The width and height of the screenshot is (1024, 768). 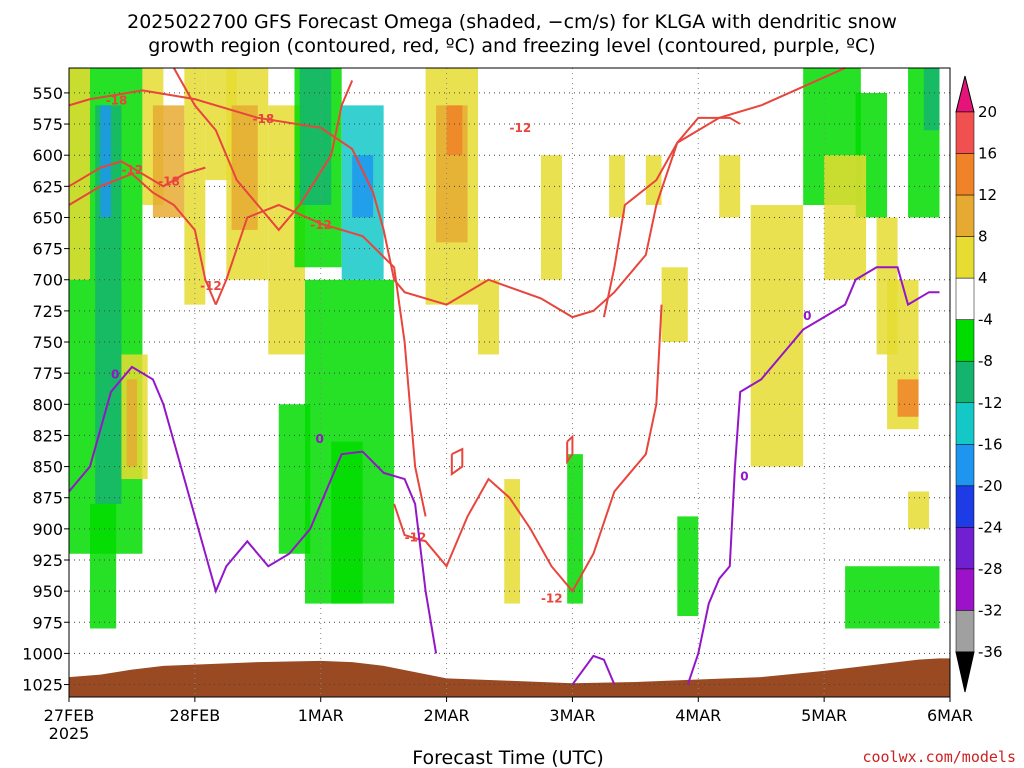 I want to click on x-axis-title: Forecast Time (UTC), so click(x=507, y=757).